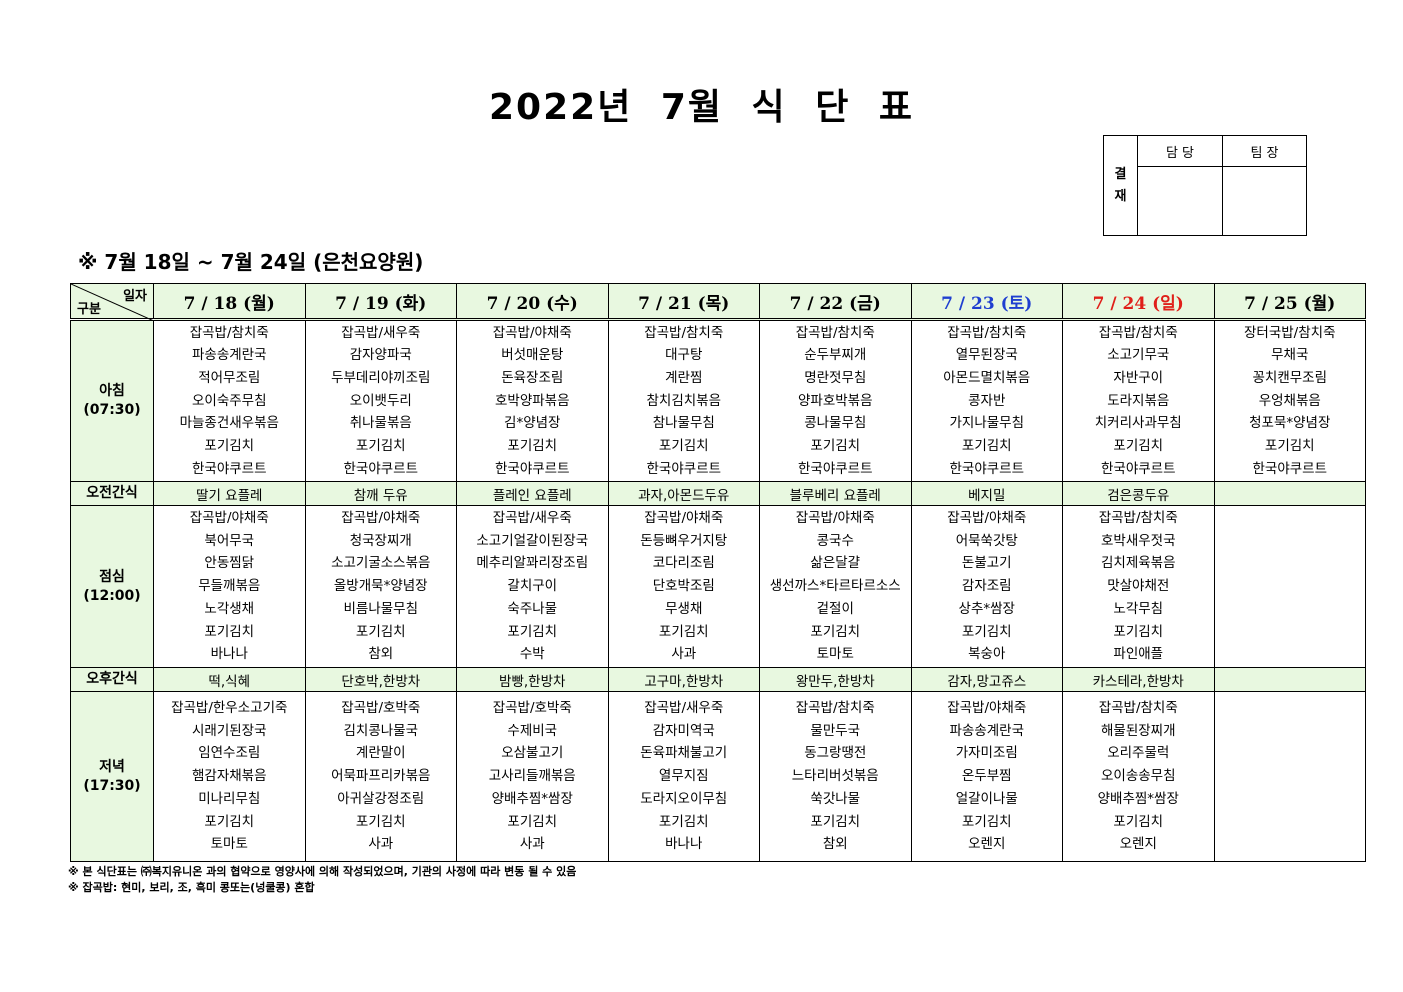 The width and height of the screenshot is (1403, 992). What do you see at coordinates (112, 785) in the screenshot?
I see `row-label-time: (17:30)` at bounding box center [112, 785].